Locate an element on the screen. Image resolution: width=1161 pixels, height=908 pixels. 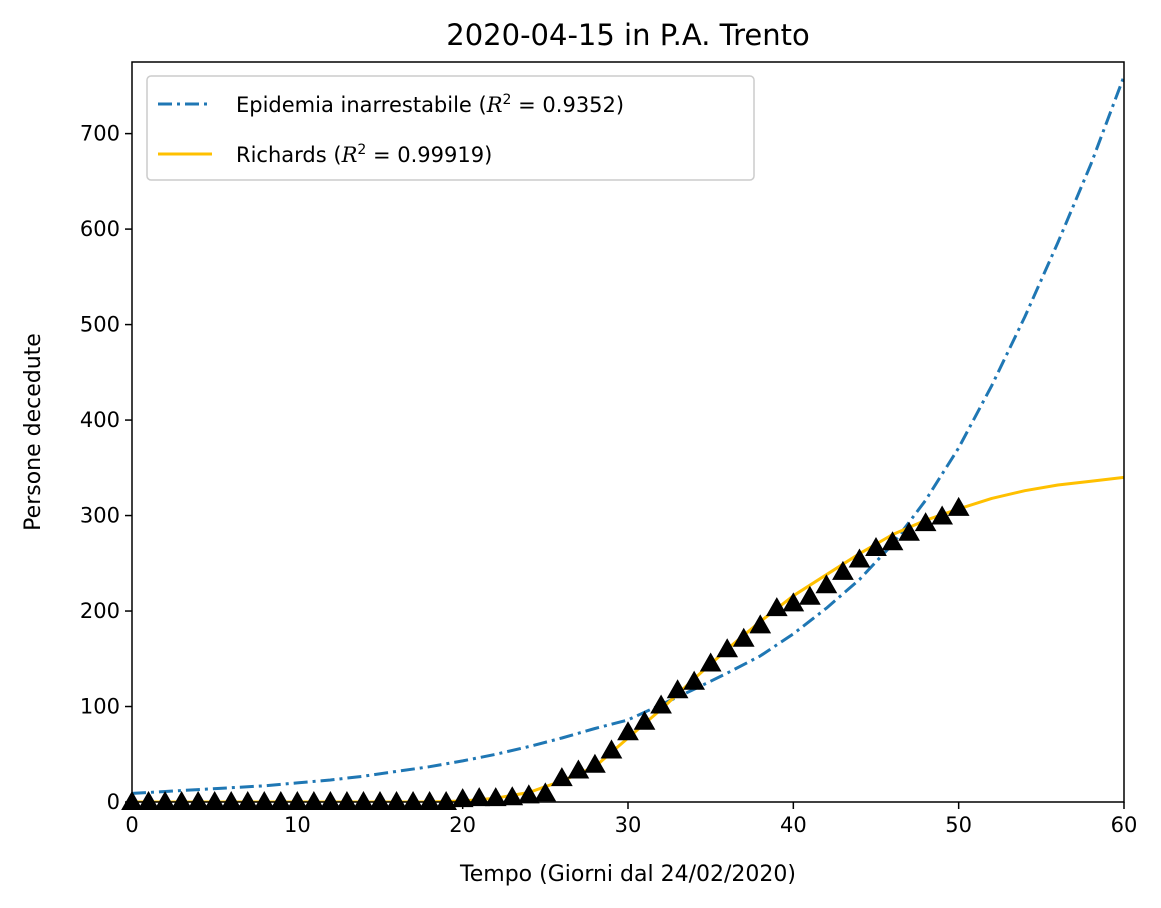
y-tick-label: 100 is located at coordinates (100, 707).